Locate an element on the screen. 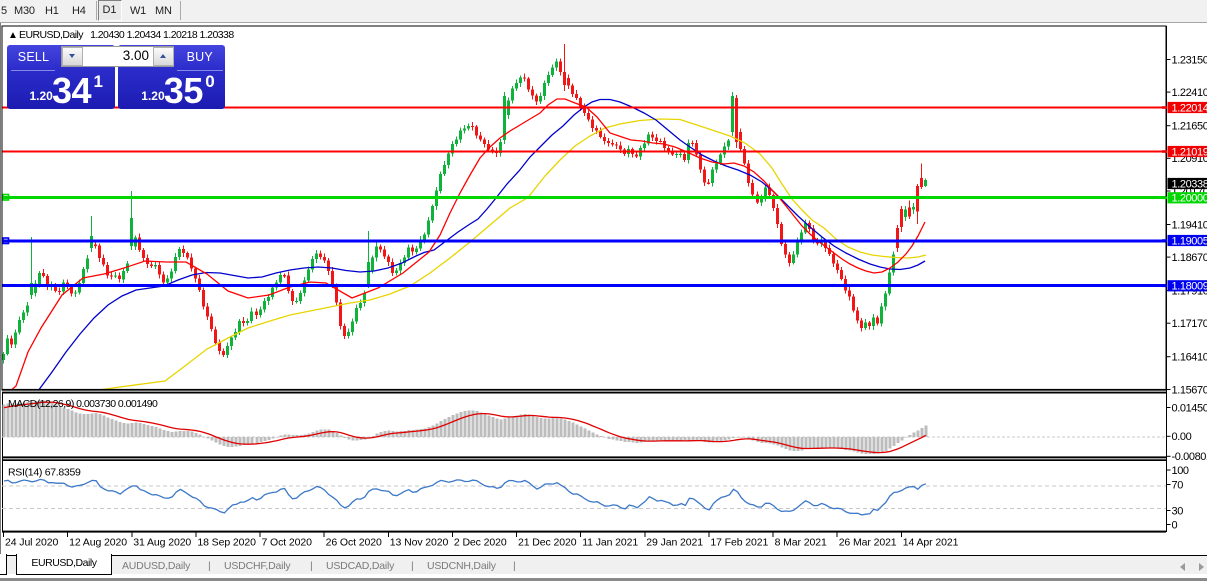 The image size is (1207, 581). svg-text: 0.014509 is located at coordinates (1189, 408).